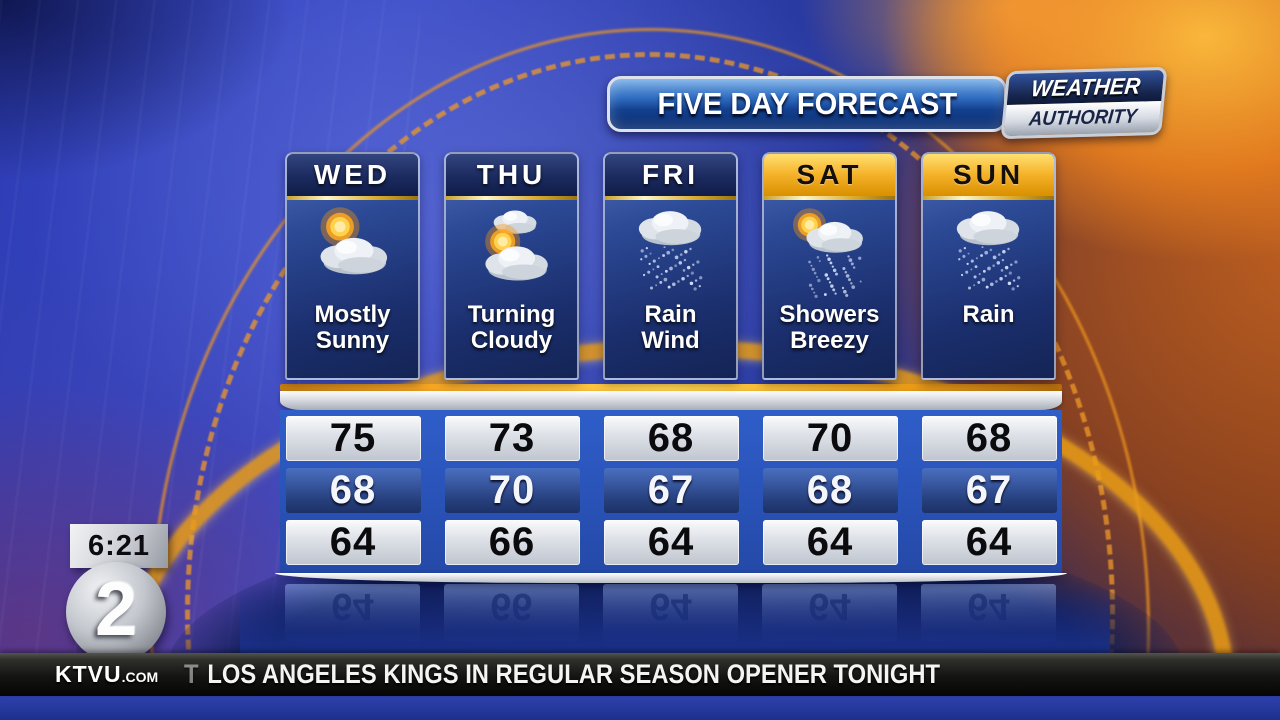 The height and width of the screenshot is (720, 1280). What do you see at coordinates (671, 578) in the screenshot?
I see `board-base-edge` at bounding box center [671, 578].